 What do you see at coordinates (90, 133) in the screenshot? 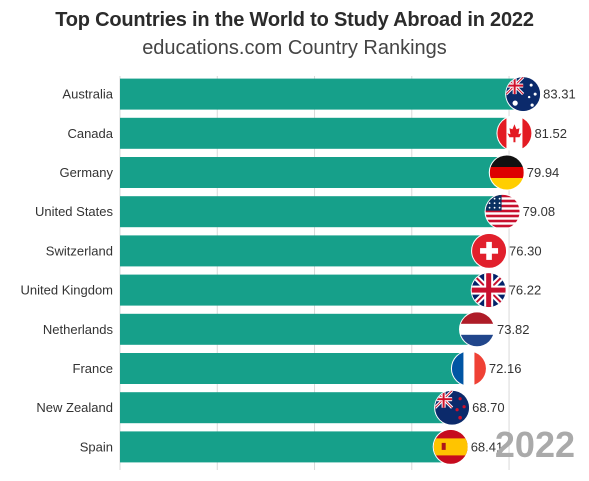
I see `category-label: Canada` at bounding box center [90, 133].